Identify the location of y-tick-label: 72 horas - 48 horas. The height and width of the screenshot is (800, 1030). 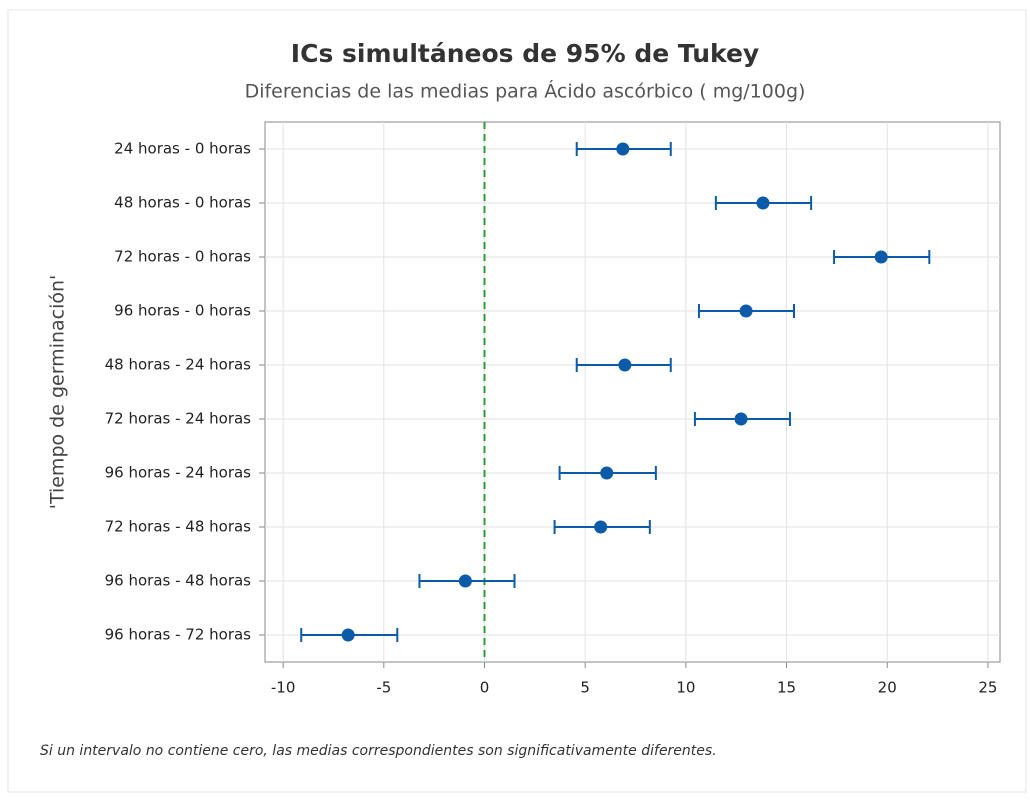
(178, 527).